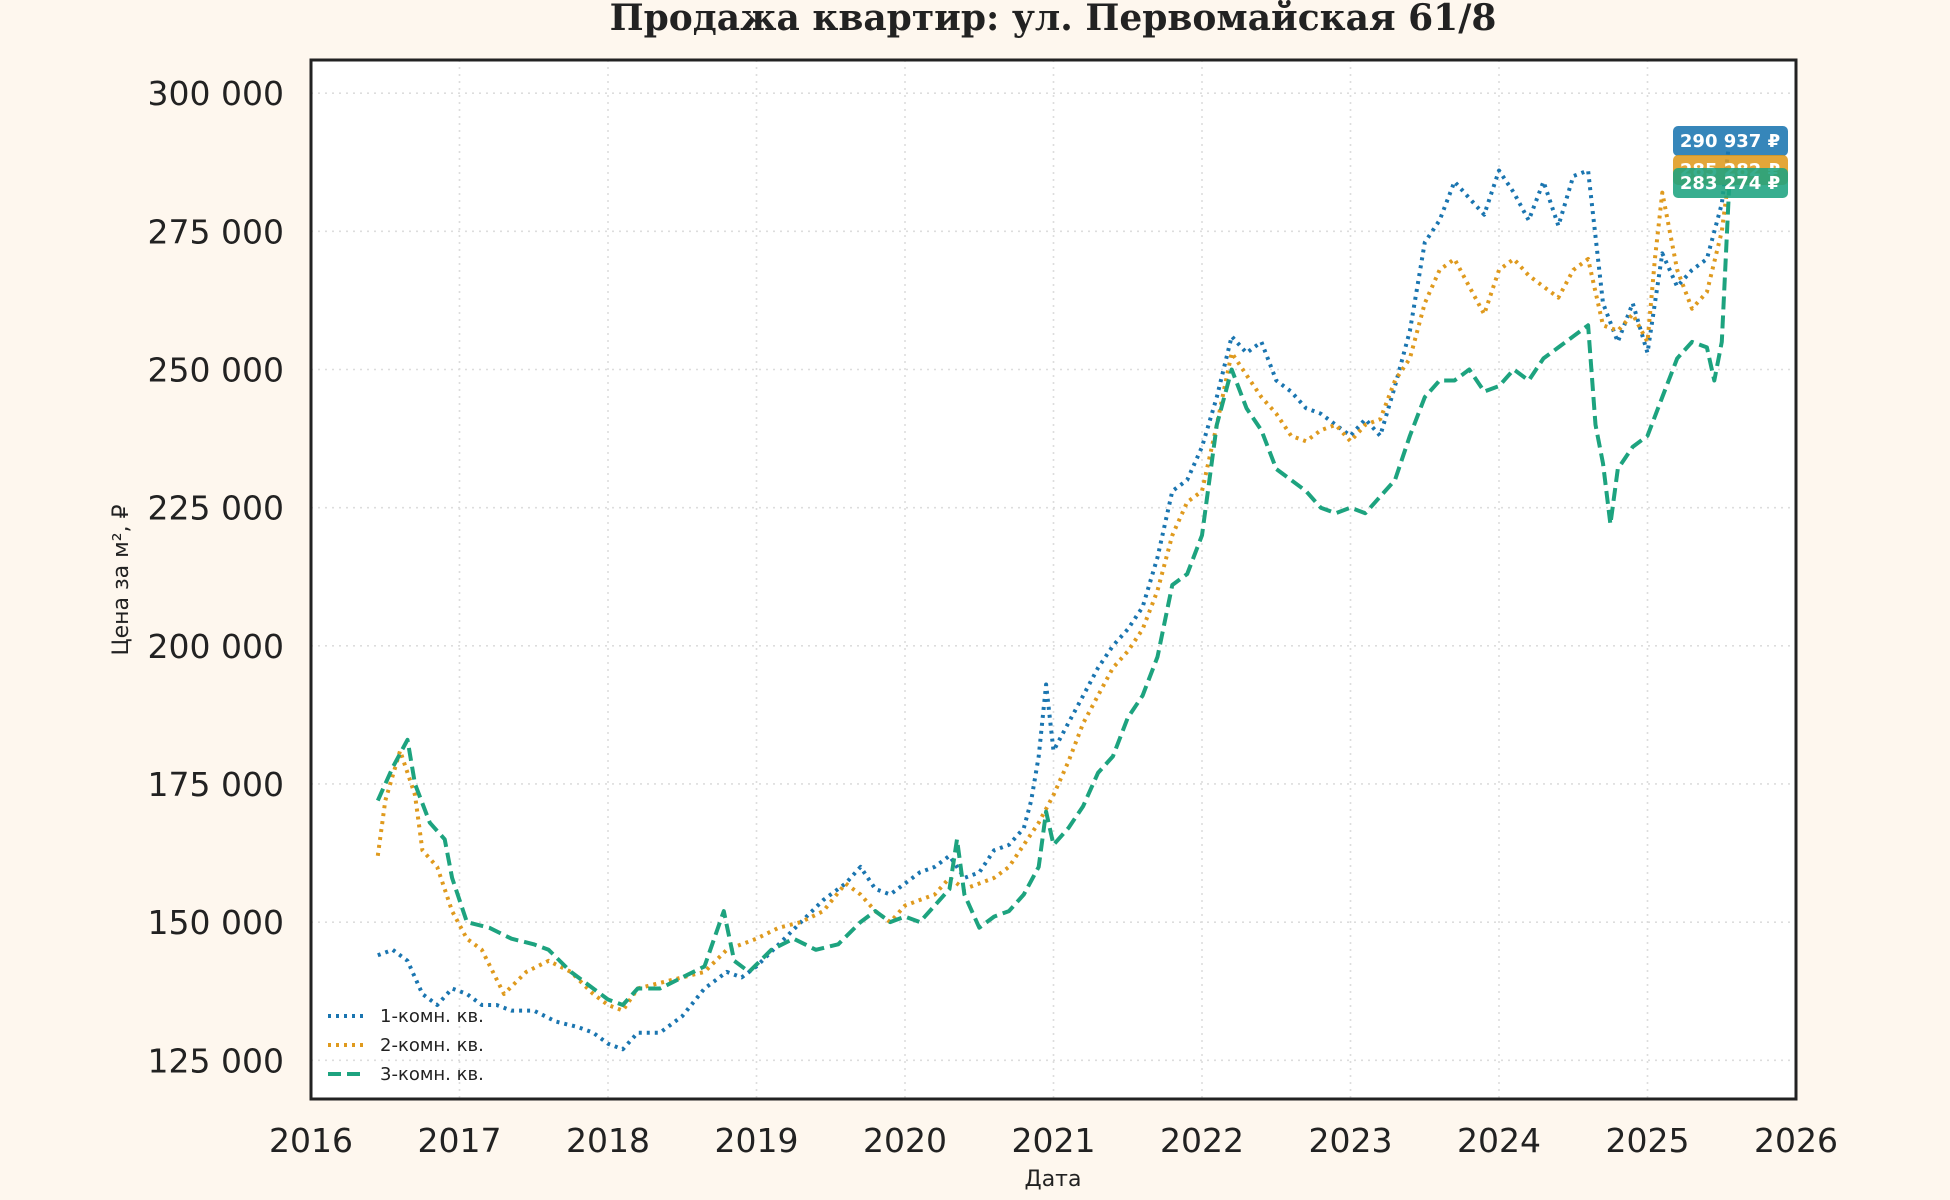 Image resolution: width=1950 pixels, height=1200 pixels. Describe the element at coordinates (757, 1140) in the screenshot. I see `x-tick-label: 2019` at that location.